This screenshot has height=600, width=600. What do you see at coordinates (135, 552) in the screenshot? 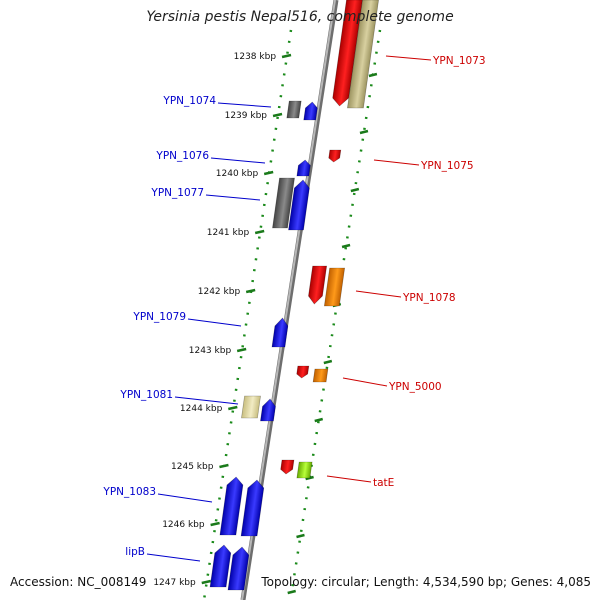
I see `gene-label-left: lipB` at bounding box center [135, 552].